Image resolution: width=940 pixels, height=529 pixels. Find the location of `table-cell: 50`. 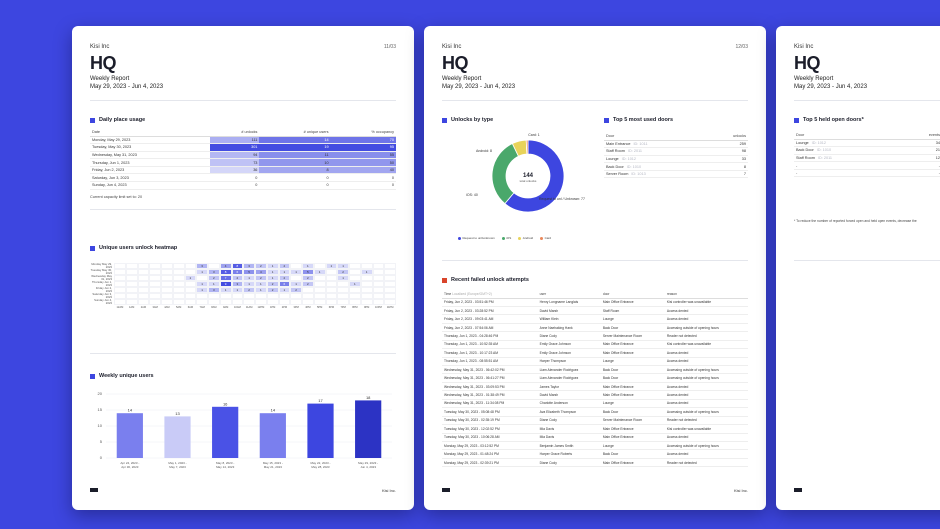

table-cell: 50 is located at coordinates (363, 162).